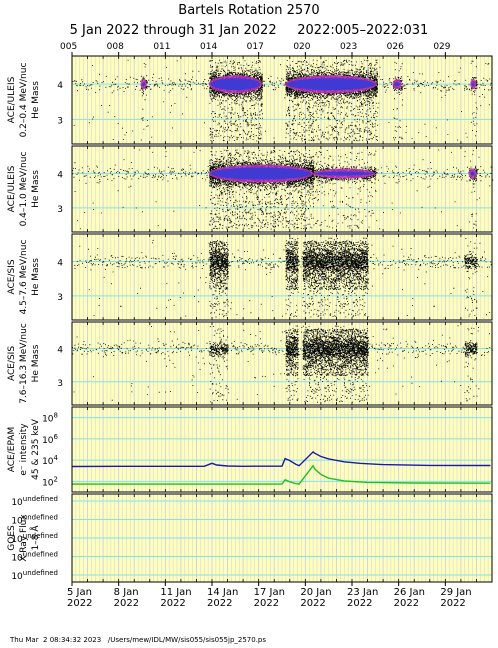 The height and width of the screenshot is (648, 498). I want to click on y-label-line: e⁻ intensity, so click(24, 449).